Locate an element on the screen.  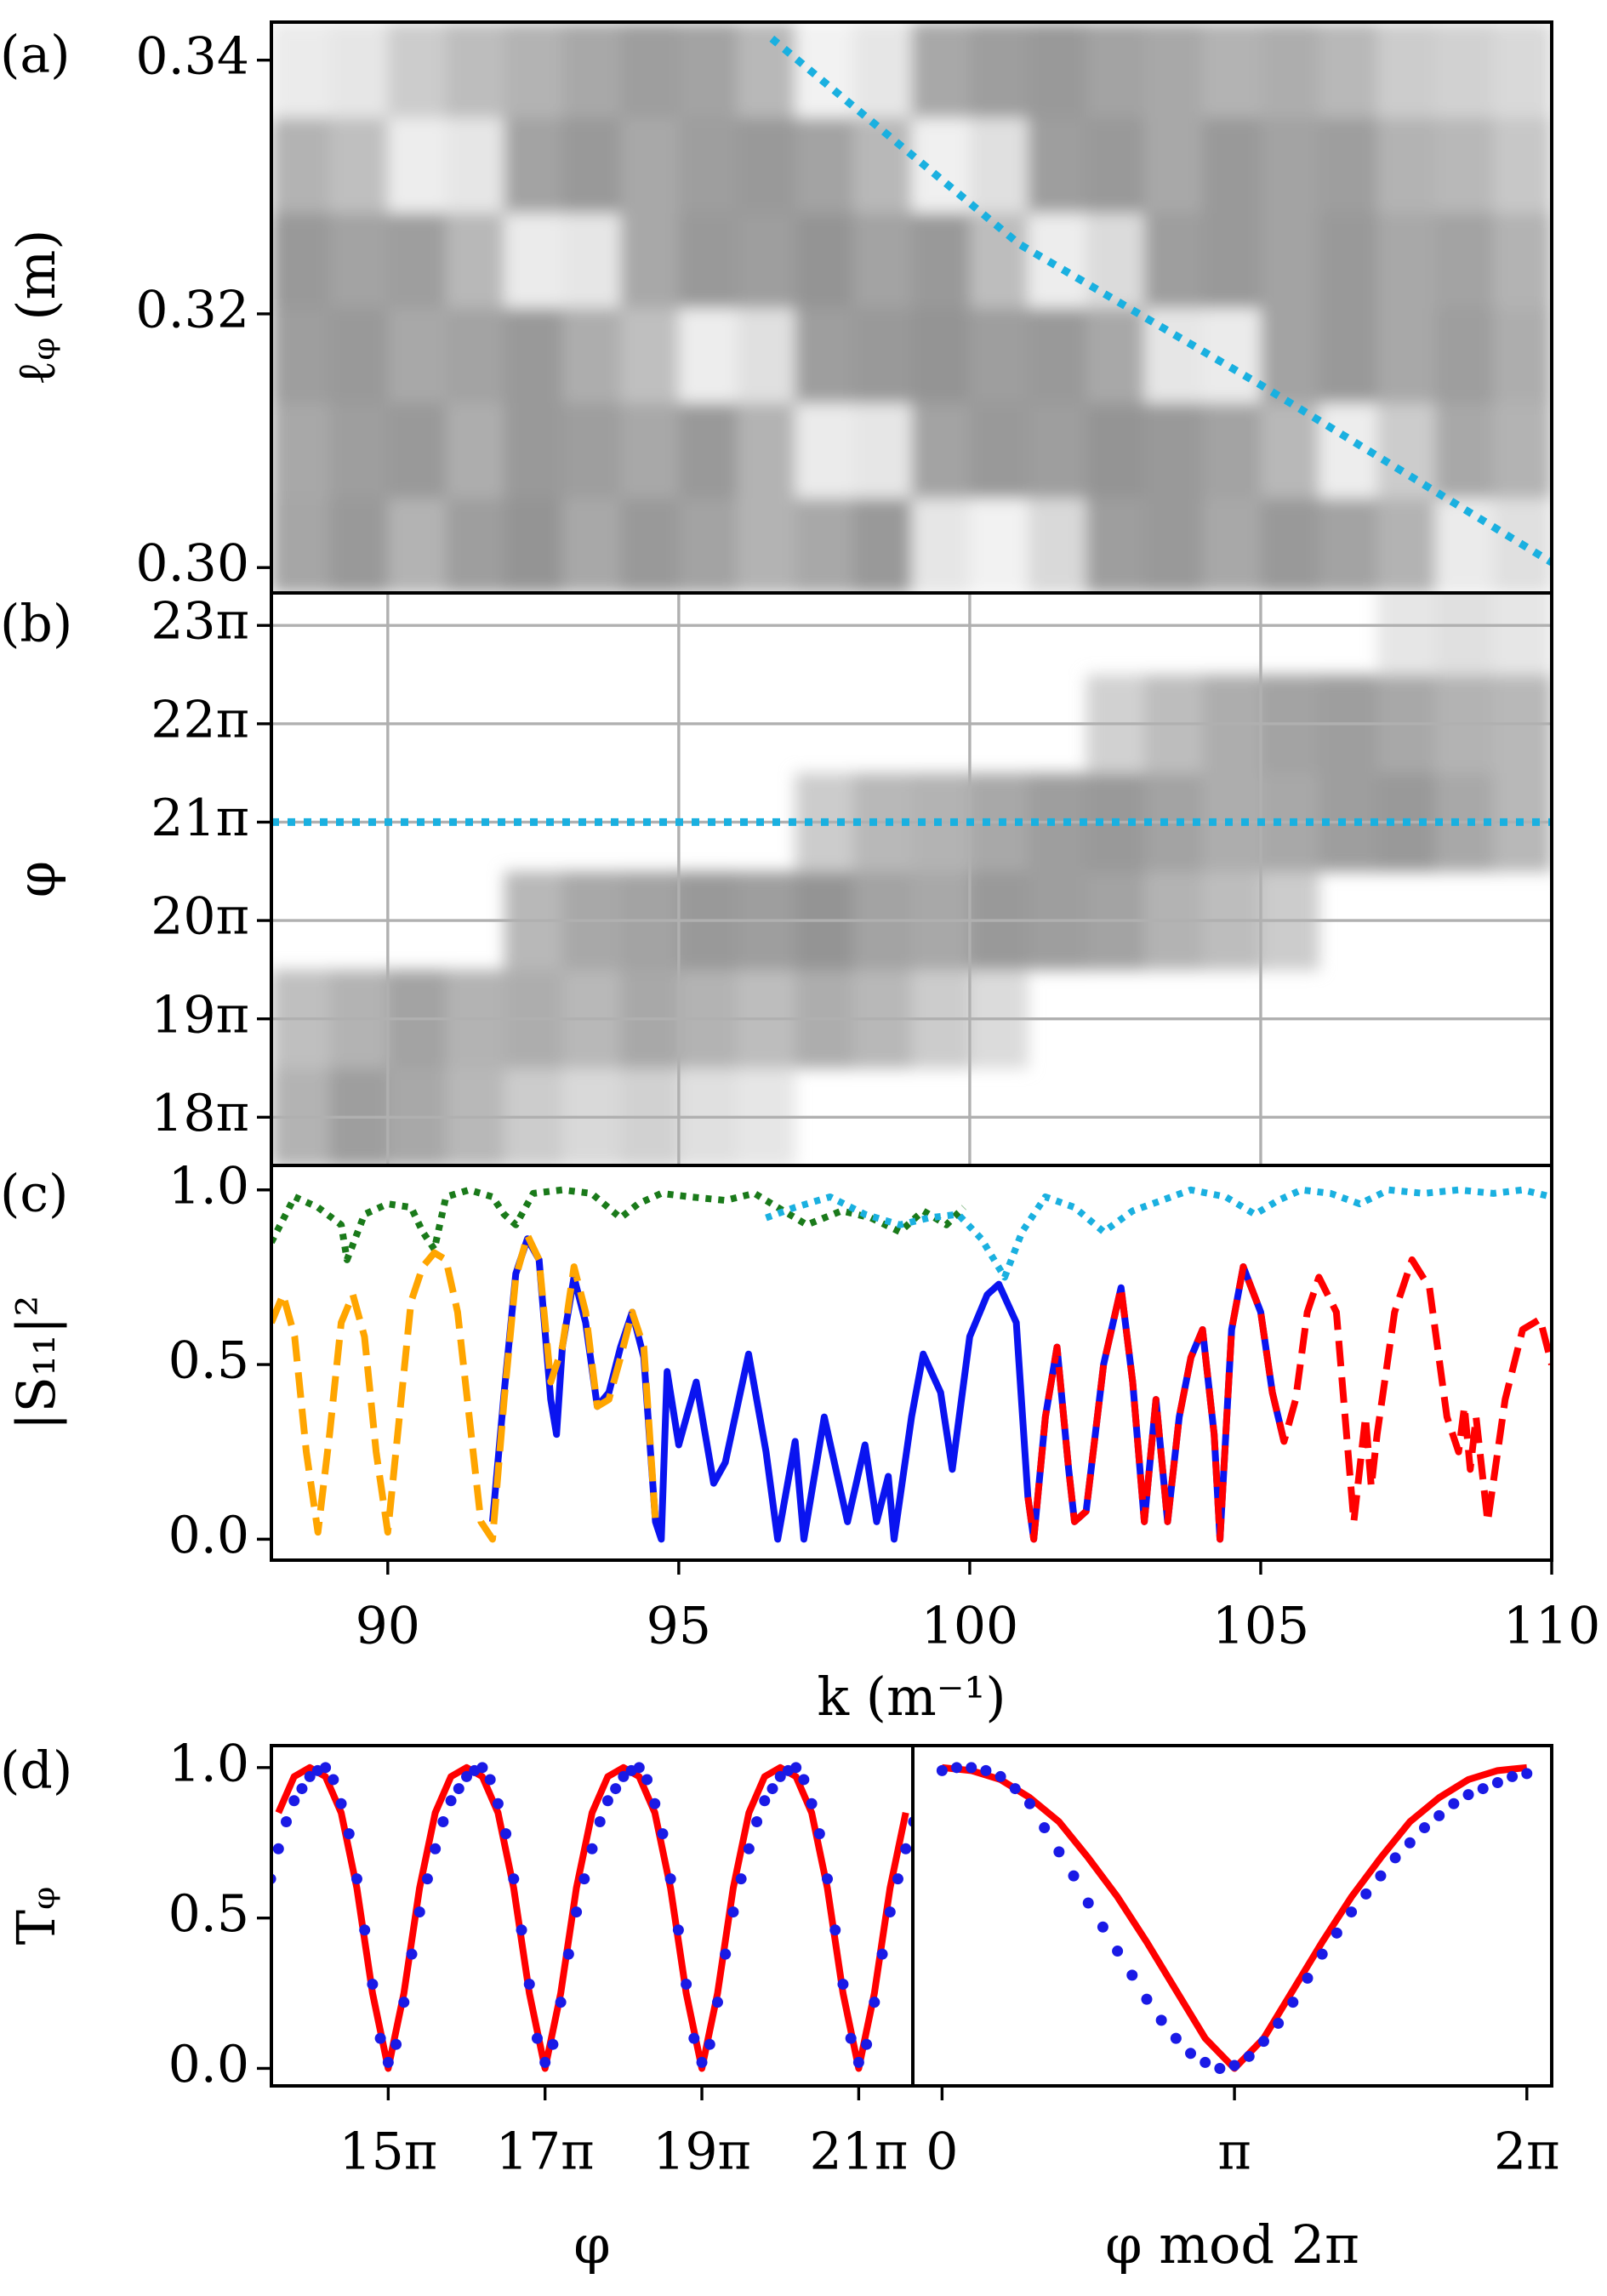
x-tick-label: 100 is located at coordinates (970, 1626).